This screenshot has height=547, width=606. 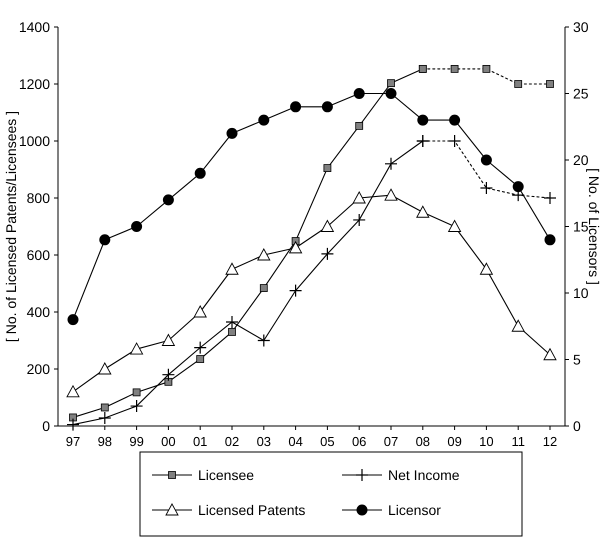 What do you see at coordinates (577, 426) in the screenshot?
I see `y2-tick-label: 0` at bounding box center [577, 426].